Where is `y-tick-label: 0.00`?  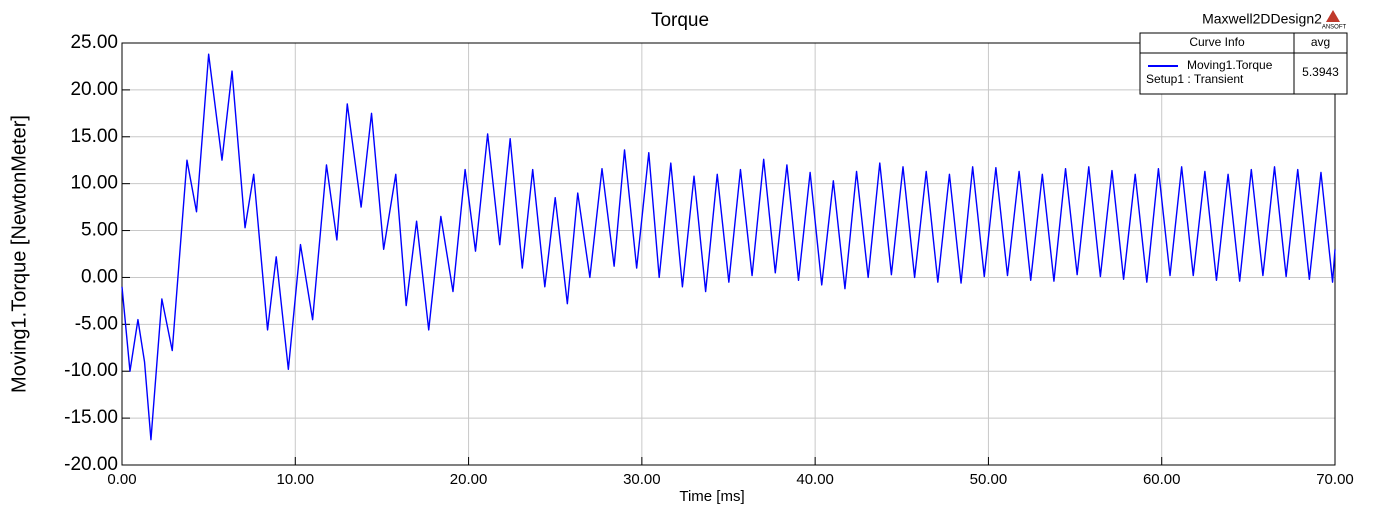
y-tick-label: 0.00 is located at coordinates (99, 276).